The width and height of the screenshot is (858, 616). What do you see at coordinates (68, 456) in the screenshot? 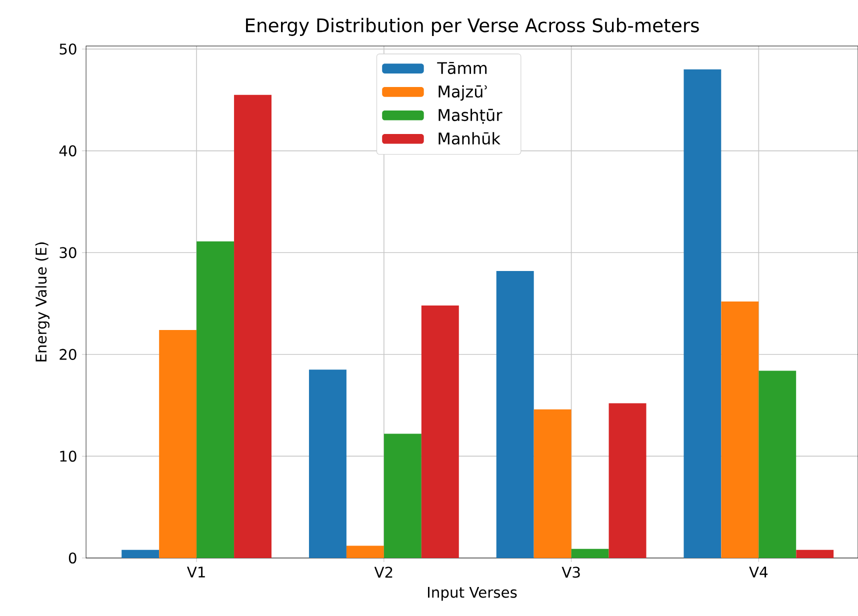
I see `y-tick-label: 10` at bounding box center [68, 456].